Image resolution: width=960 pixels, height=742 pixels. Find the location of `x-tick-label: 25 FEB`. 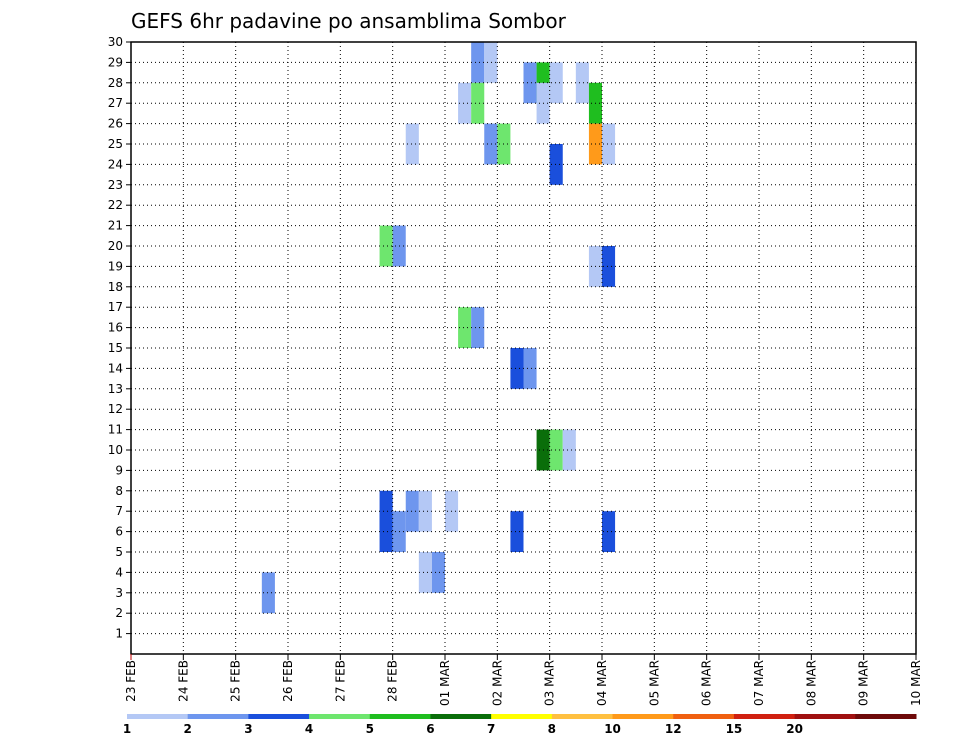

x-tick-label: 25 FEB is located at coordinates (236, 681).